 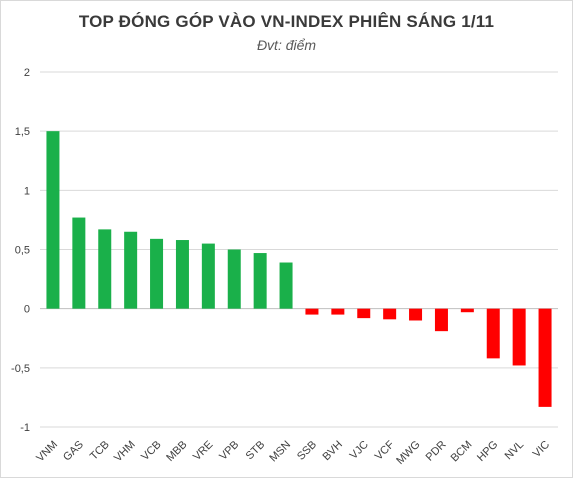 I want to click on x-tick-label: SSB, so click(x=307, y=451).